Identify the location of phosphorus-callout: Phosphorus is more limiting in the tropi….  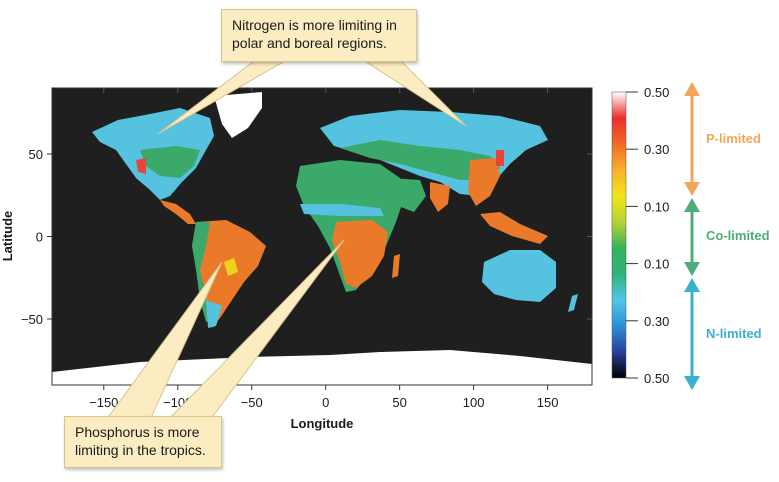
(143, 442).